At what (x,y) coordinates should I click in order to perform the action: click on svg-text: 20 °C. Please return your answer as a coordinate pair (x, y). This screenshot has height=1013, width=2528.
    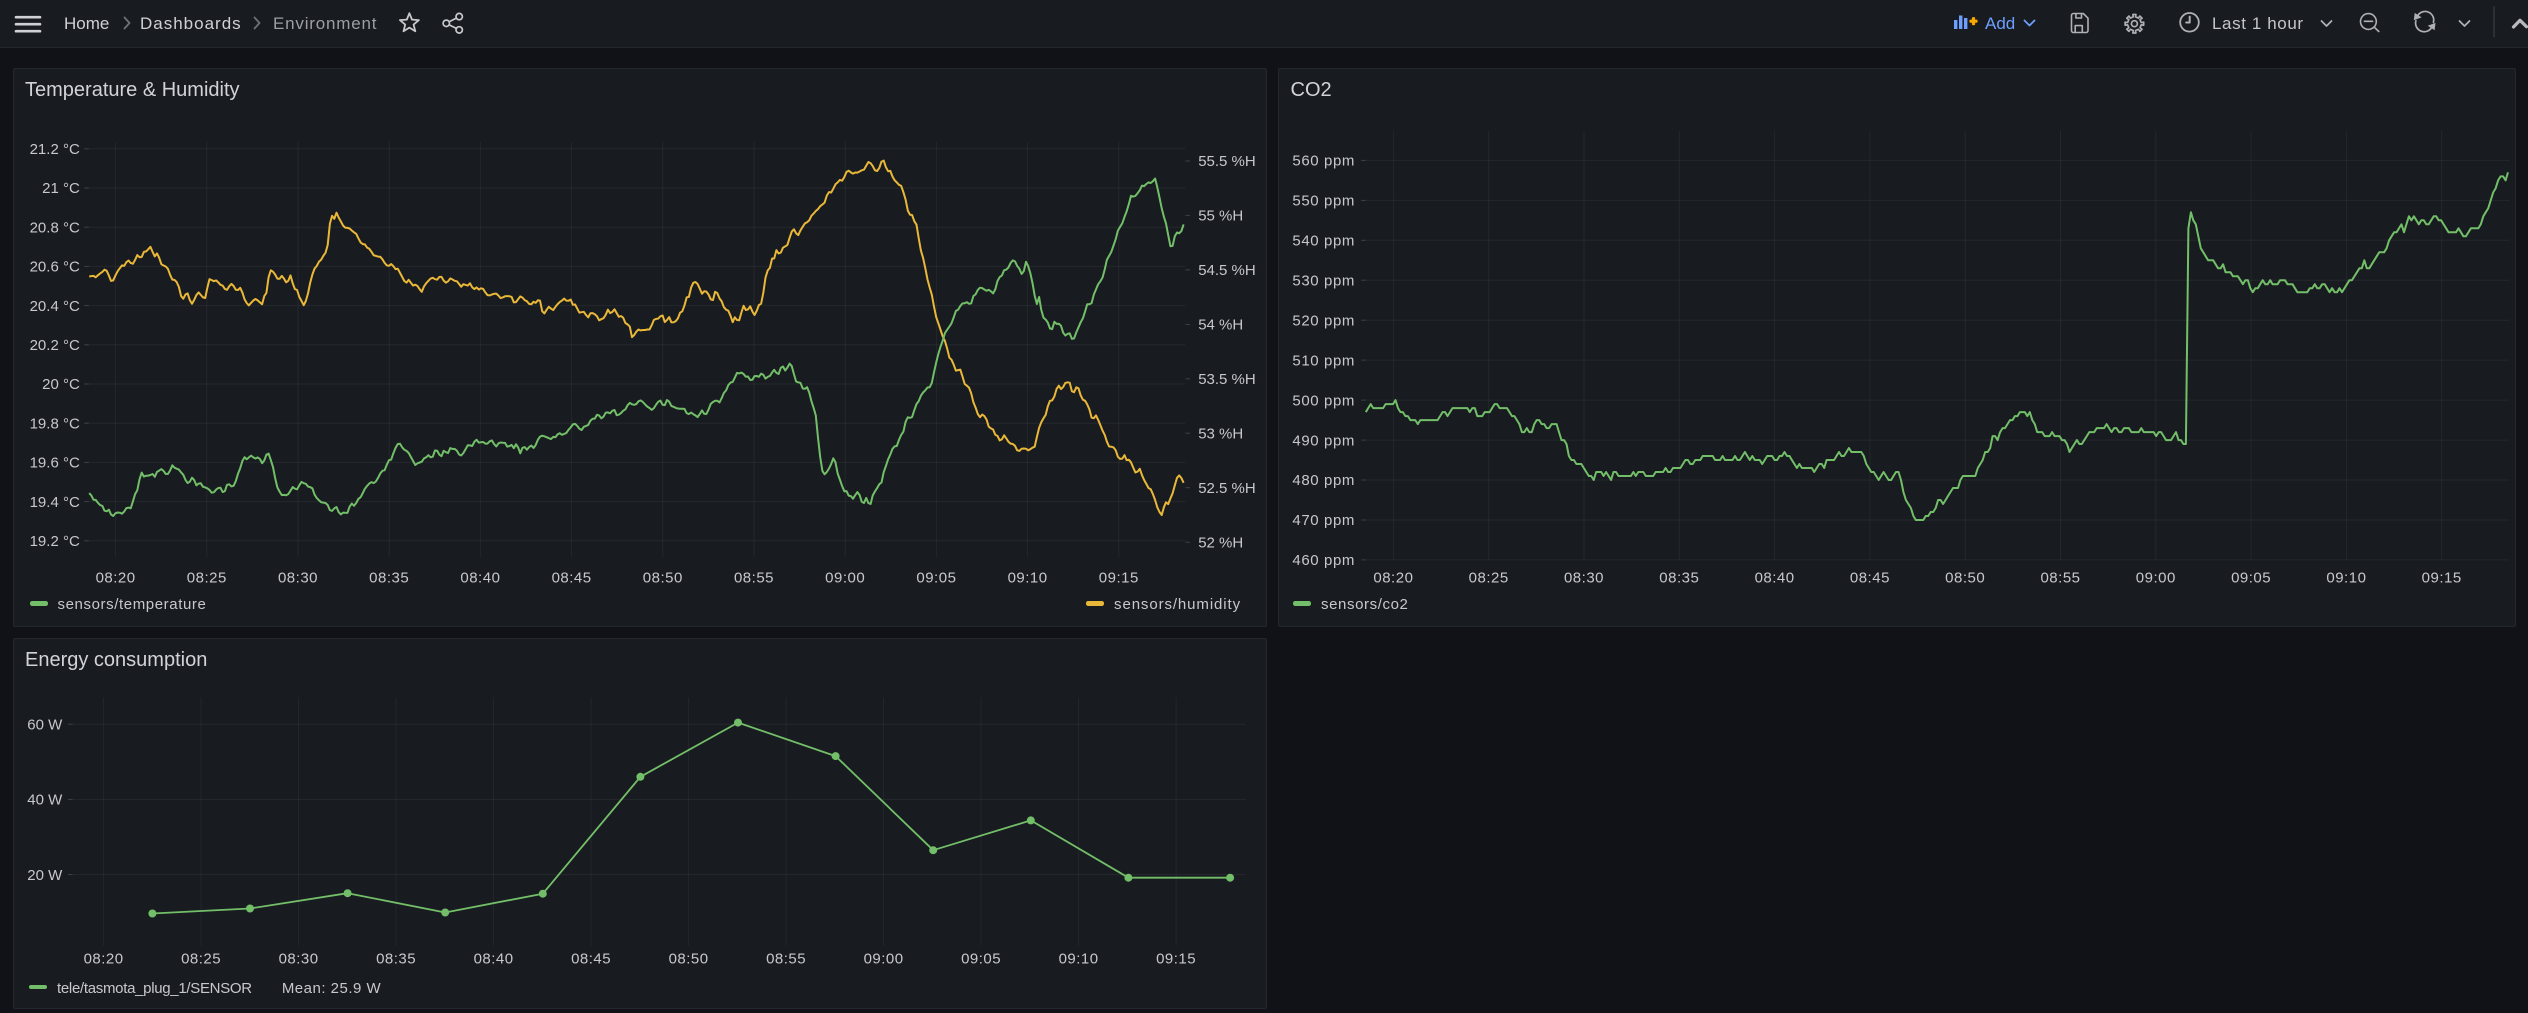
    Looking at the image, I should click on (61, 384).